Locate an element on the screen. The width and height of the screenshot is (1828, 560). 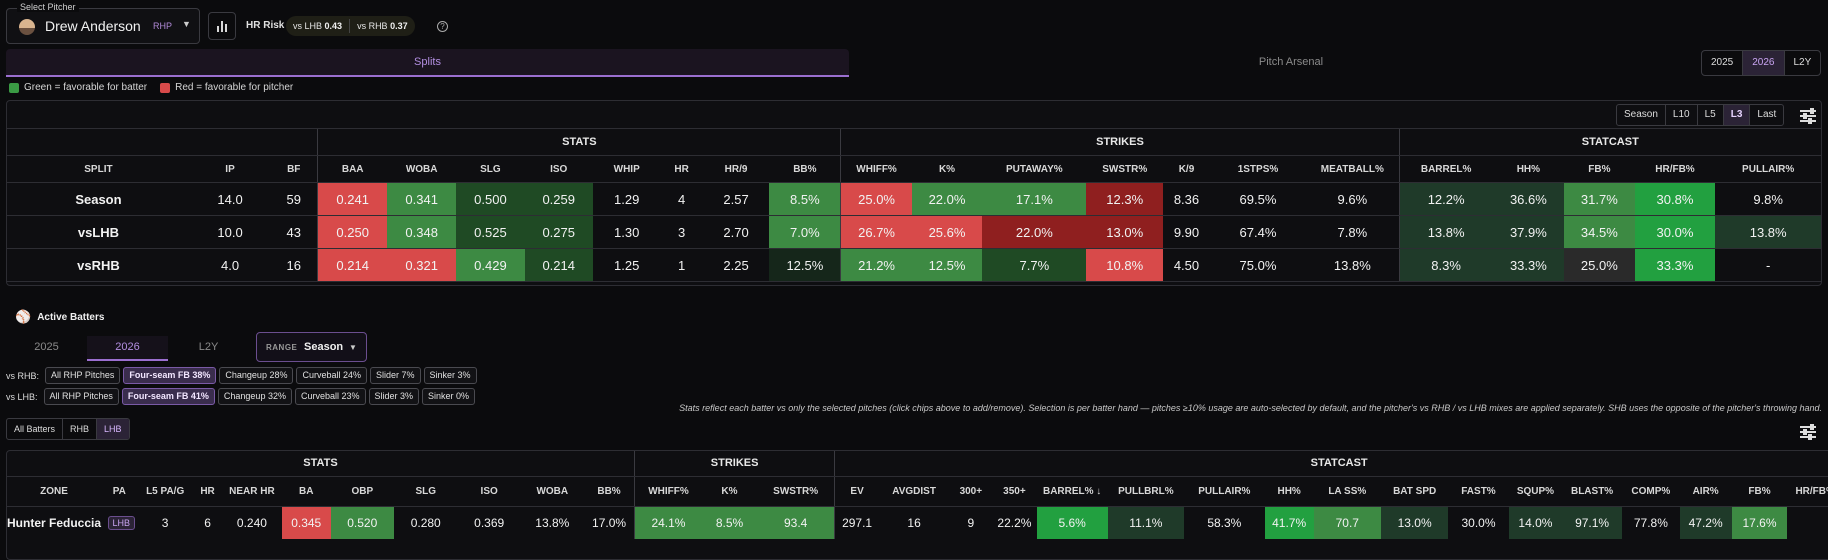
stat-cell: 41.7% is located at coordinates (1289, 522).